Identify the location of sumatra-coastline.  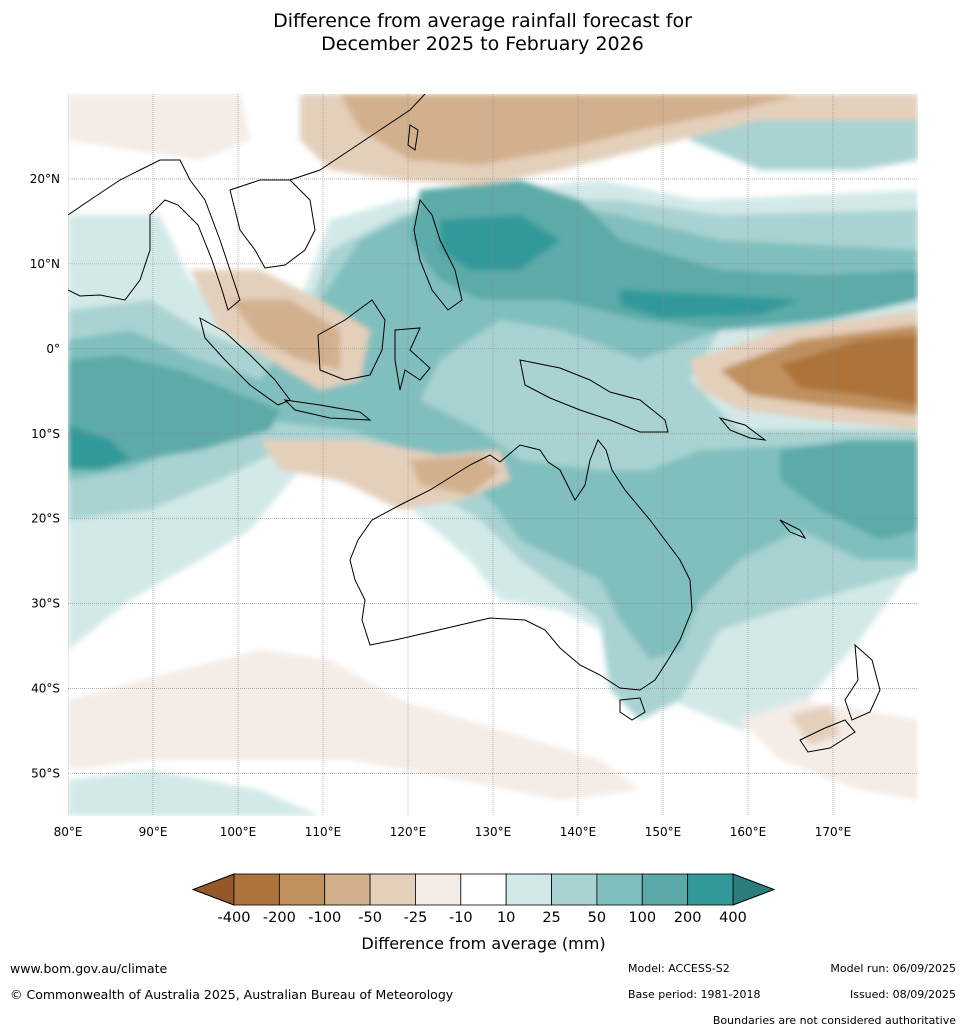
(245, 361).